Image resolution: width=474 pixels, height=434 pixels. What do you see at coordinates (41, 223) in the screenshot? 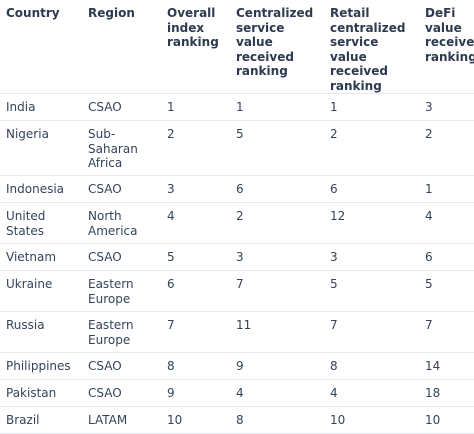
I see `country-cell: United States` at bounding box center [41, 223].